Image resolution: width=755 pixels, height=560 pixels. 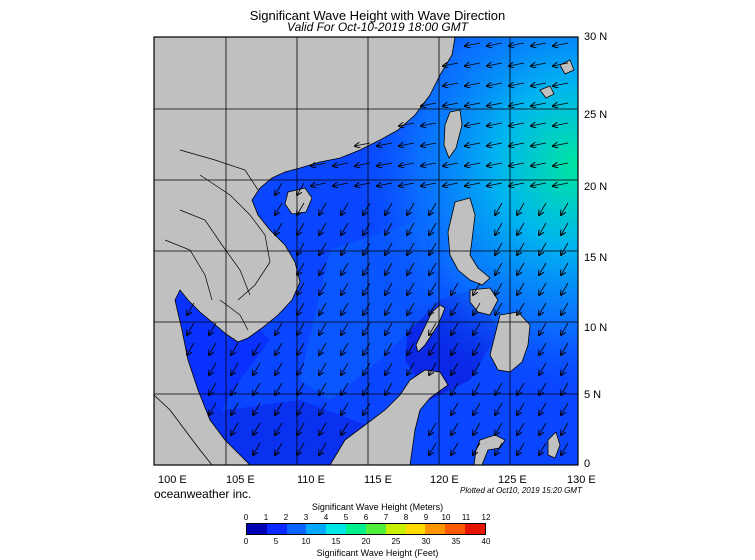 What do you see at coordinates (266, 517) in the screenshot?
I see `colorbar-meters-tick: 1` at bounding box center [266, 517].